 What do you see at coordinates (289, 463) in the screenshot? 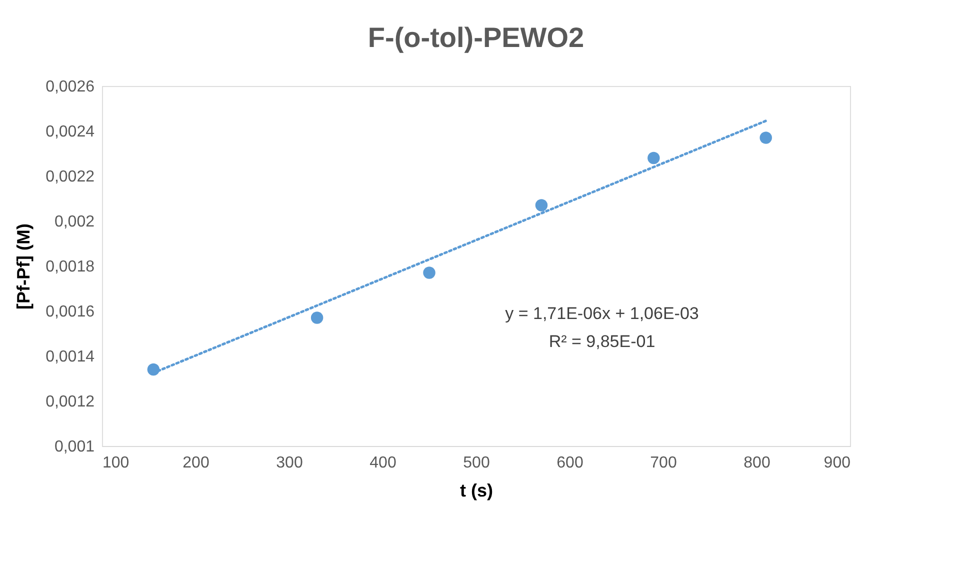
I see `x-tick-label: 300` at bounding box center [289, 463].